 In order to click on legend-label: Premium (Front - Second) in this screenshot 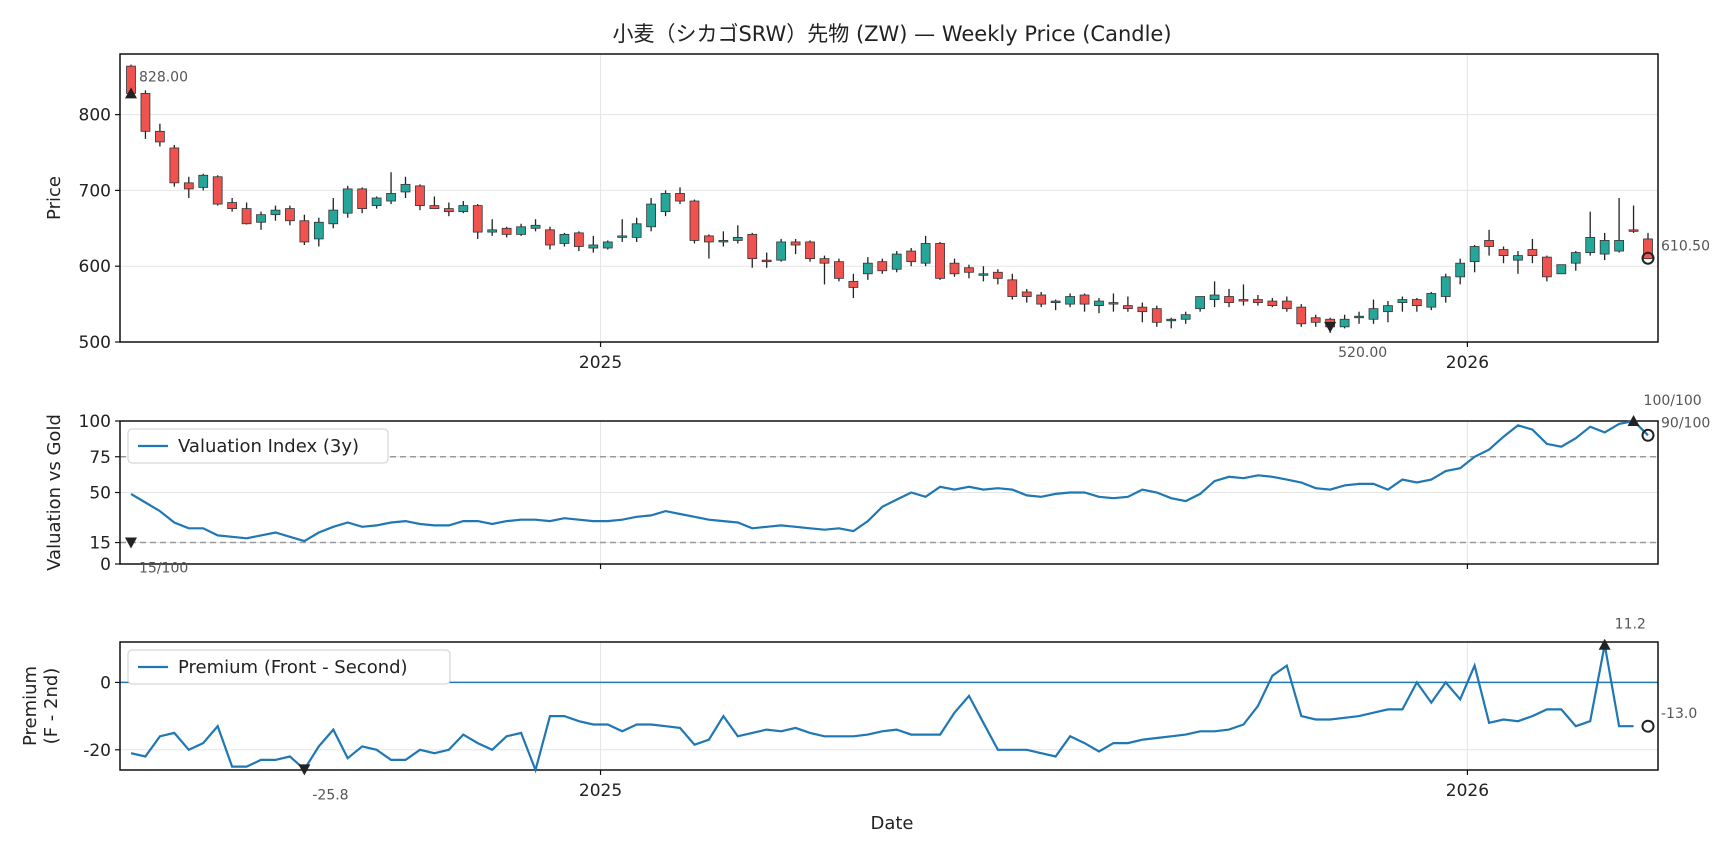, I will do `click(293, 667)`.